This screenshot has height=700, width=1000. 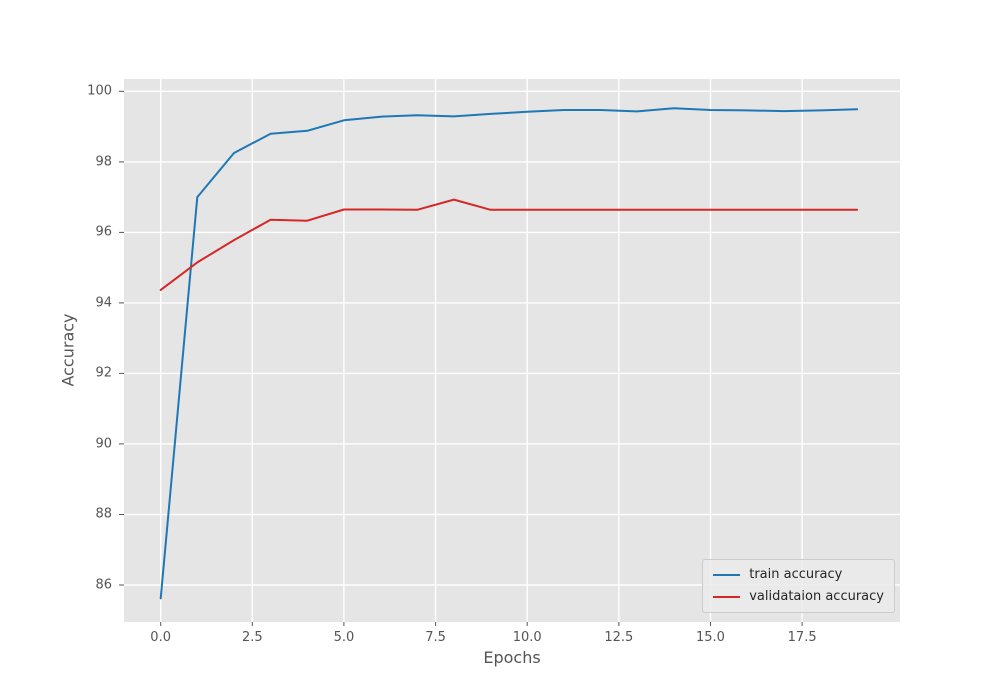 I want to click on train-accuracy-line-swatch, so click(x=727, y=574).